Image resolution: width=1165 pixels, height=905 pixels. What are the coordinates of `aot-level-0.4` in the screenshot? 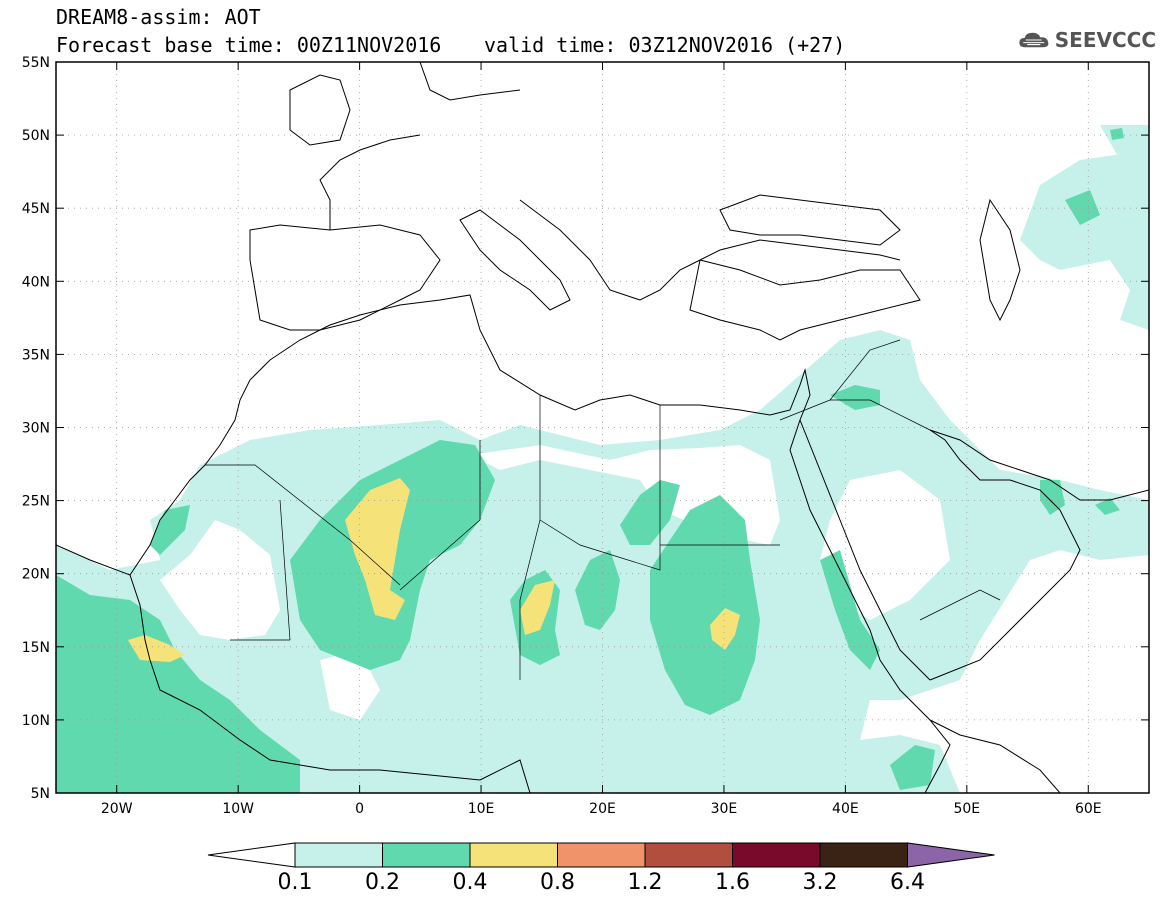 It's located at (434, 570).